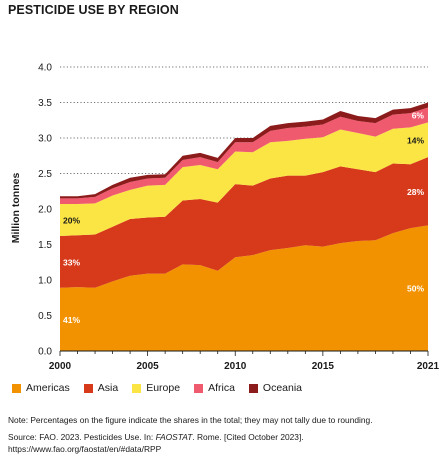  I want to click on legend-label: Europe, so click(163, 388).